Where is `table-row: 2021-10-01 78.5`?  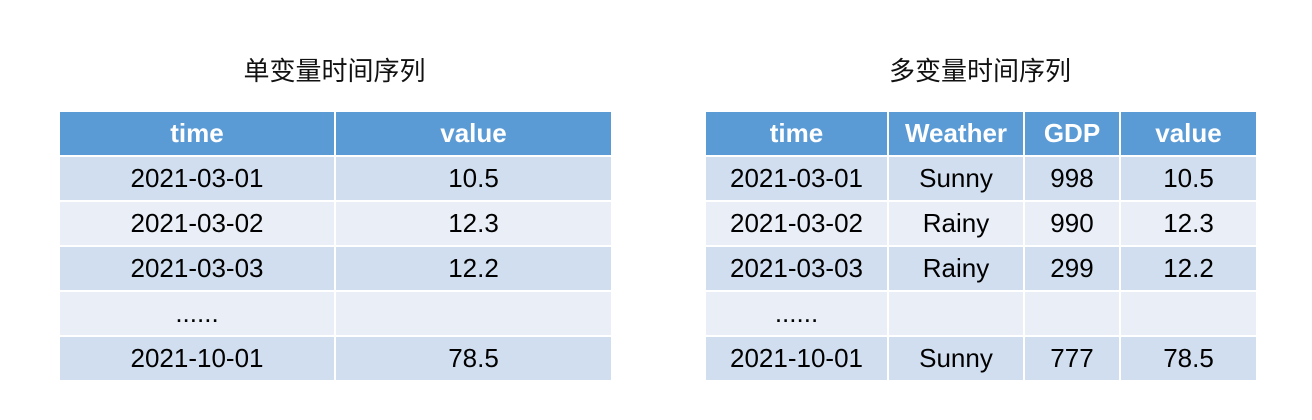
table-row: 2021-10-01 78.5 is located at coordinates (335, 358).